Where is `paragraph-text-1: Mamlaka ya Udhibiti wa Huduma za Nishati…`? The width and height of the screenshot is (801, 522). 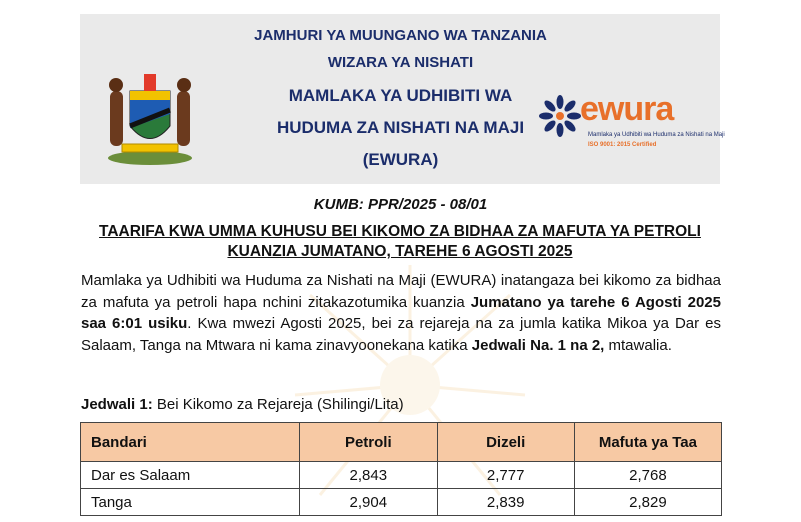
paragraph-text-1: Mamlaka ya Udhibiti wa Huduma za Nishati… is located at coordinates (401, 291).